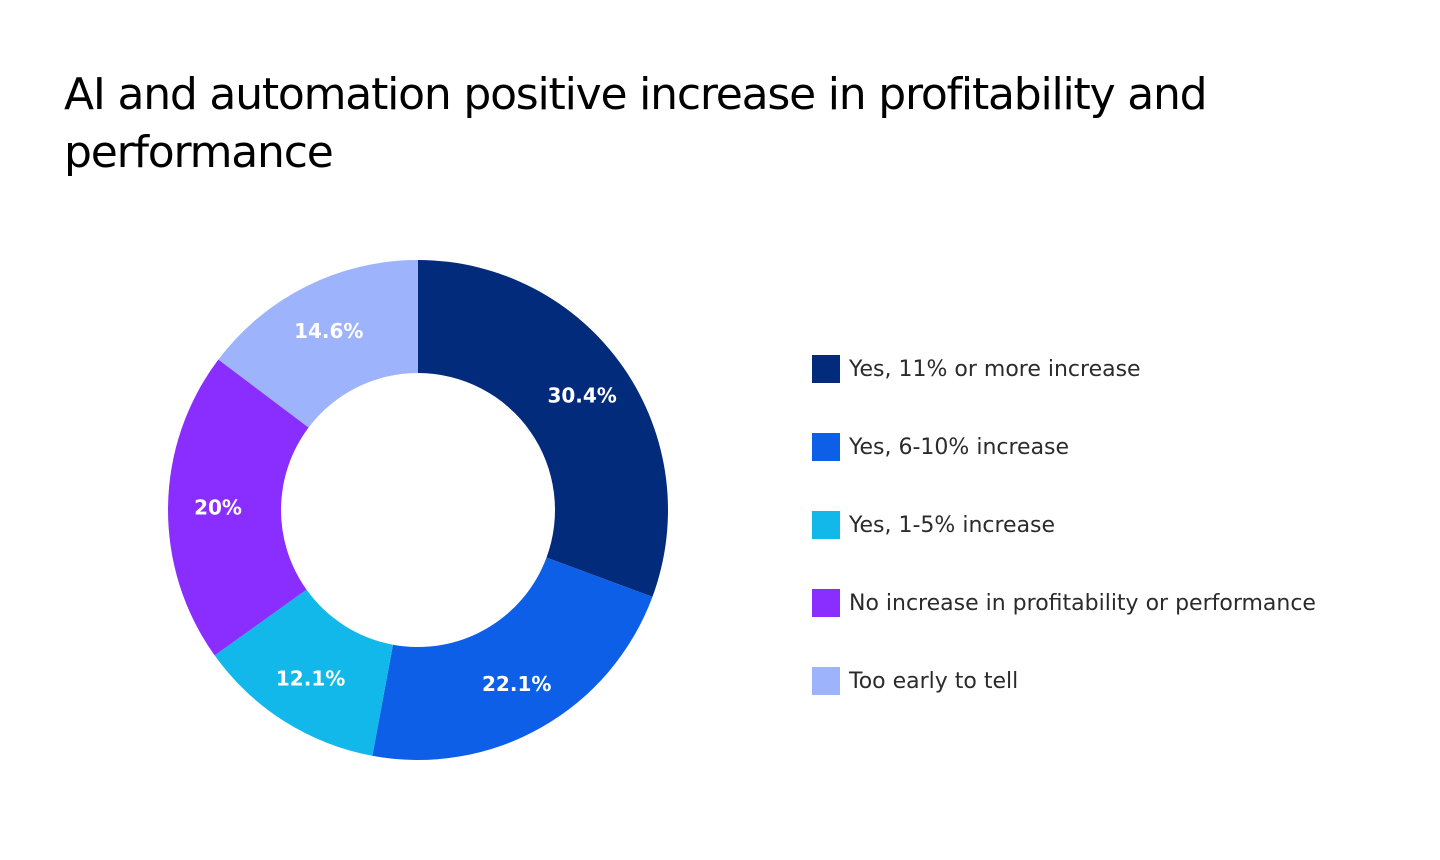  Describe the element at coordinates (934, 681) in the screenshot. I see `legend-label: Too early to tell` at that location.